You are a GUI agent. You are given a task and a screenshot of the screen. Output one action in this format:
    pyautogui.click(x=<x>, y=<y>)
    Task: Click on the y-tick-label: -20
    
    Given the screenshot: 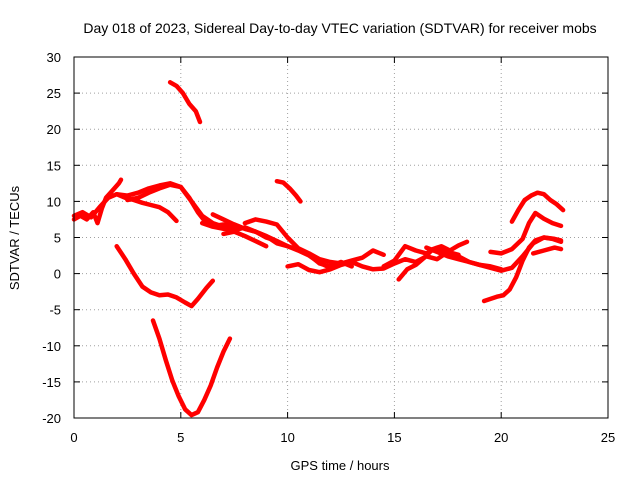 What is the action you would take?
    pyautogui.click(x=51, y=418)
    